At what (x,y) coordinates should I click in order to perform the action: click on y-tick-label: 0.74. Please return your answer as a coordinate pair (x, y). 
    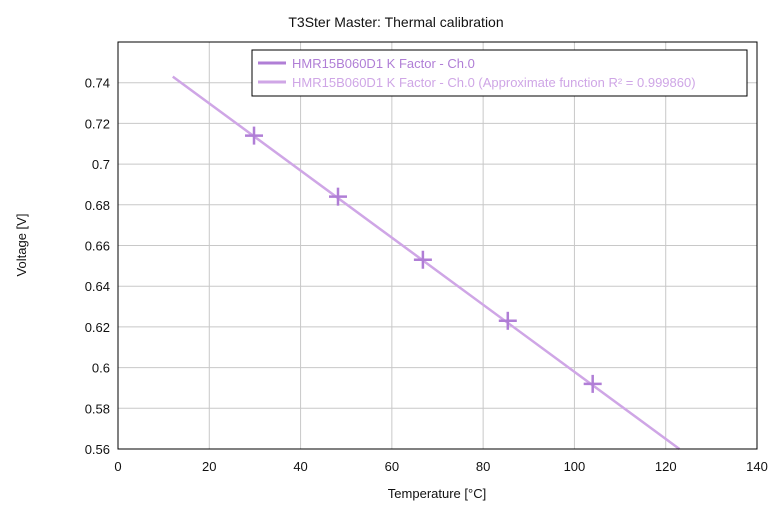
    Looking at the image, I should click on (97, 83).